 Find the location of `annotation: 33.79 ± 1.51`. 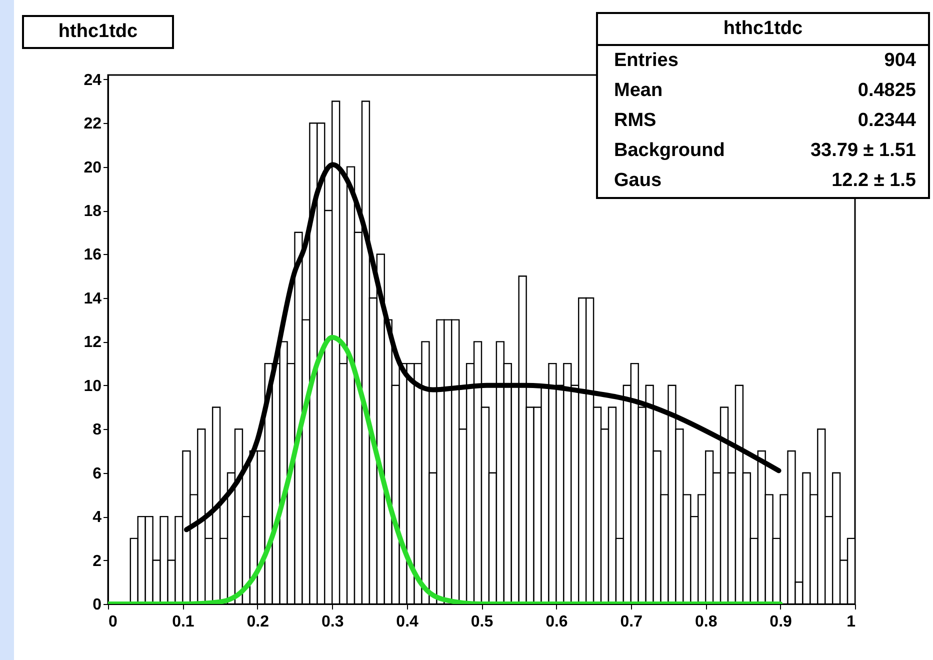

annotation: 33.79 ± 1.51 is located at coordinates (863, 151).